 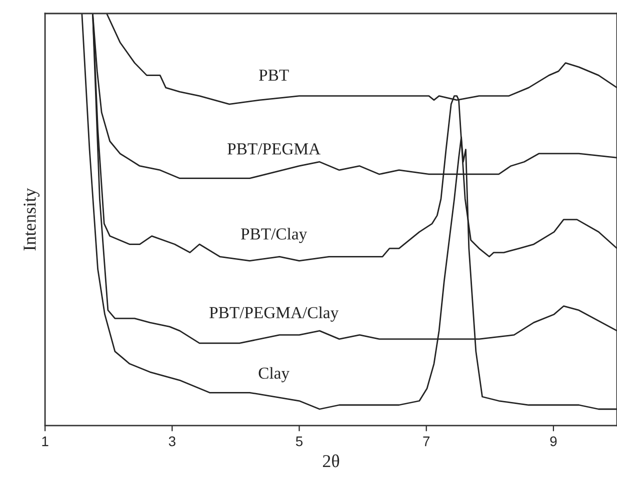 I want to click on y-axis-title: Intensity, so click(x=32, y=219).